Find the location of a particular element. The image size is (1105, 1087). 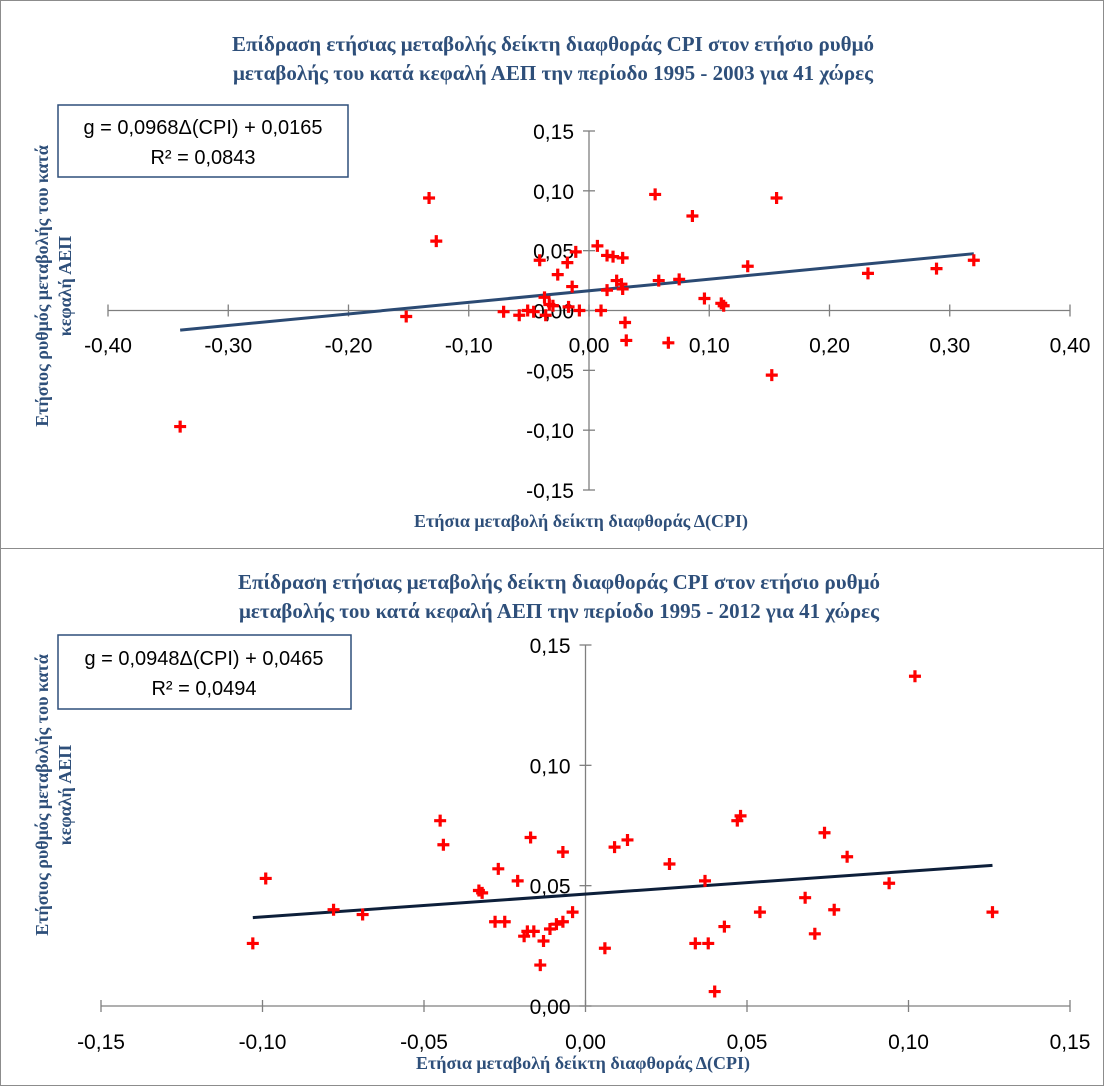

y-tick-label: -0,15 is located at coordinates (550, 491).